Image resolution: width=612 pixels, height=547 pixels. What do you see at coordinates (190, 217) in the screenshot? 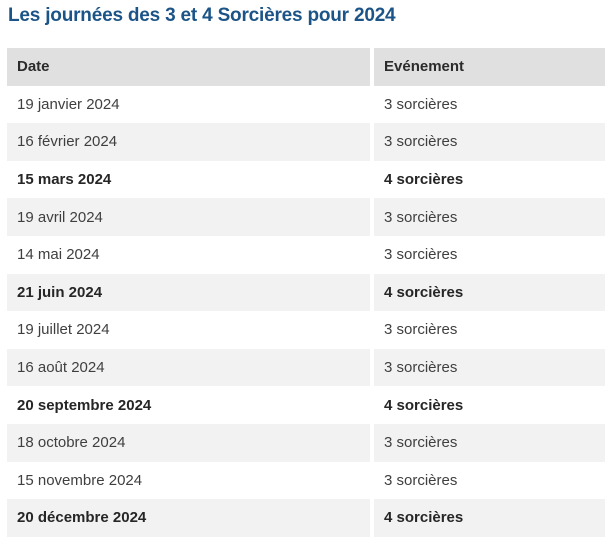
I see `date-cell: 19 avril 2024` at bounding box center [190, 217].